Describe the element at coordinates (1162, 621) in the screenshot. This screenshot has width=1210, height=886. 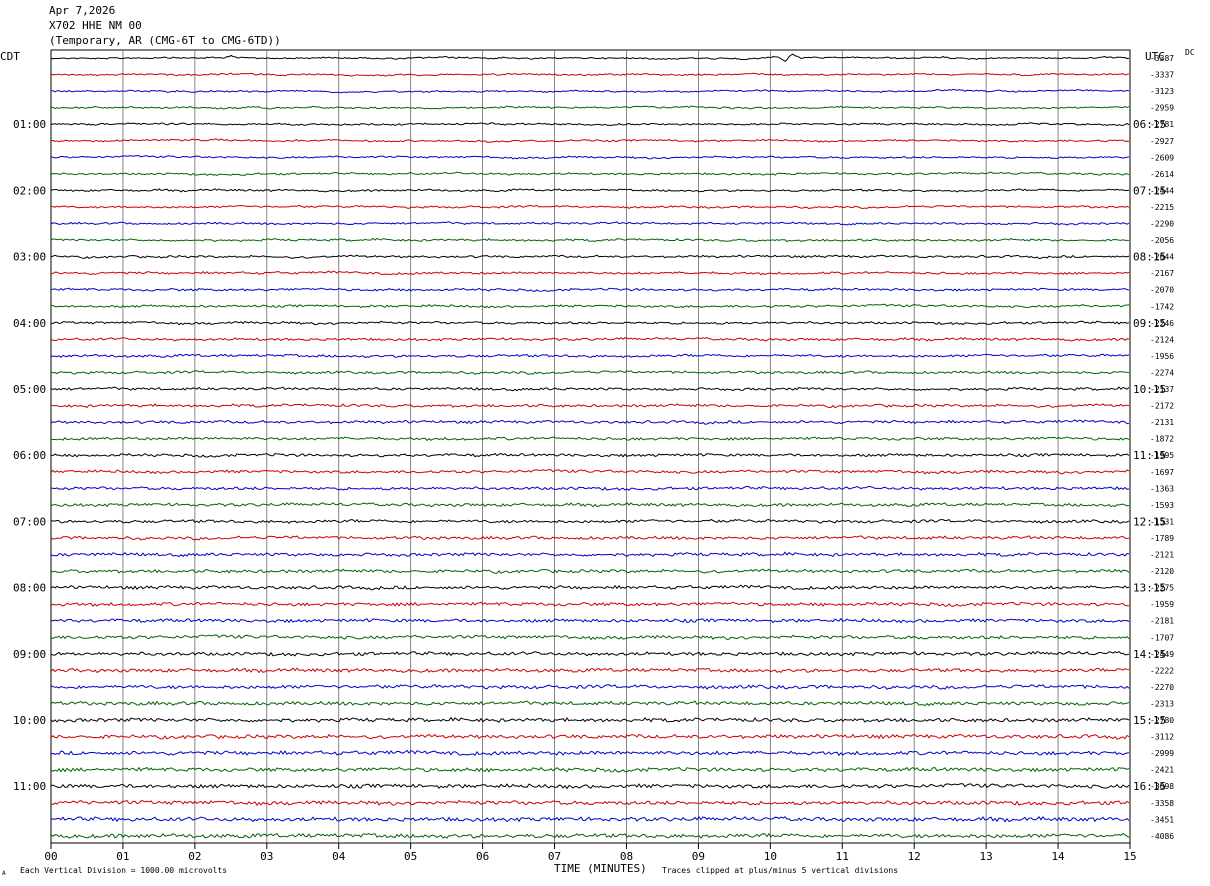
I see `dc-offset-label: -2181` at that location.